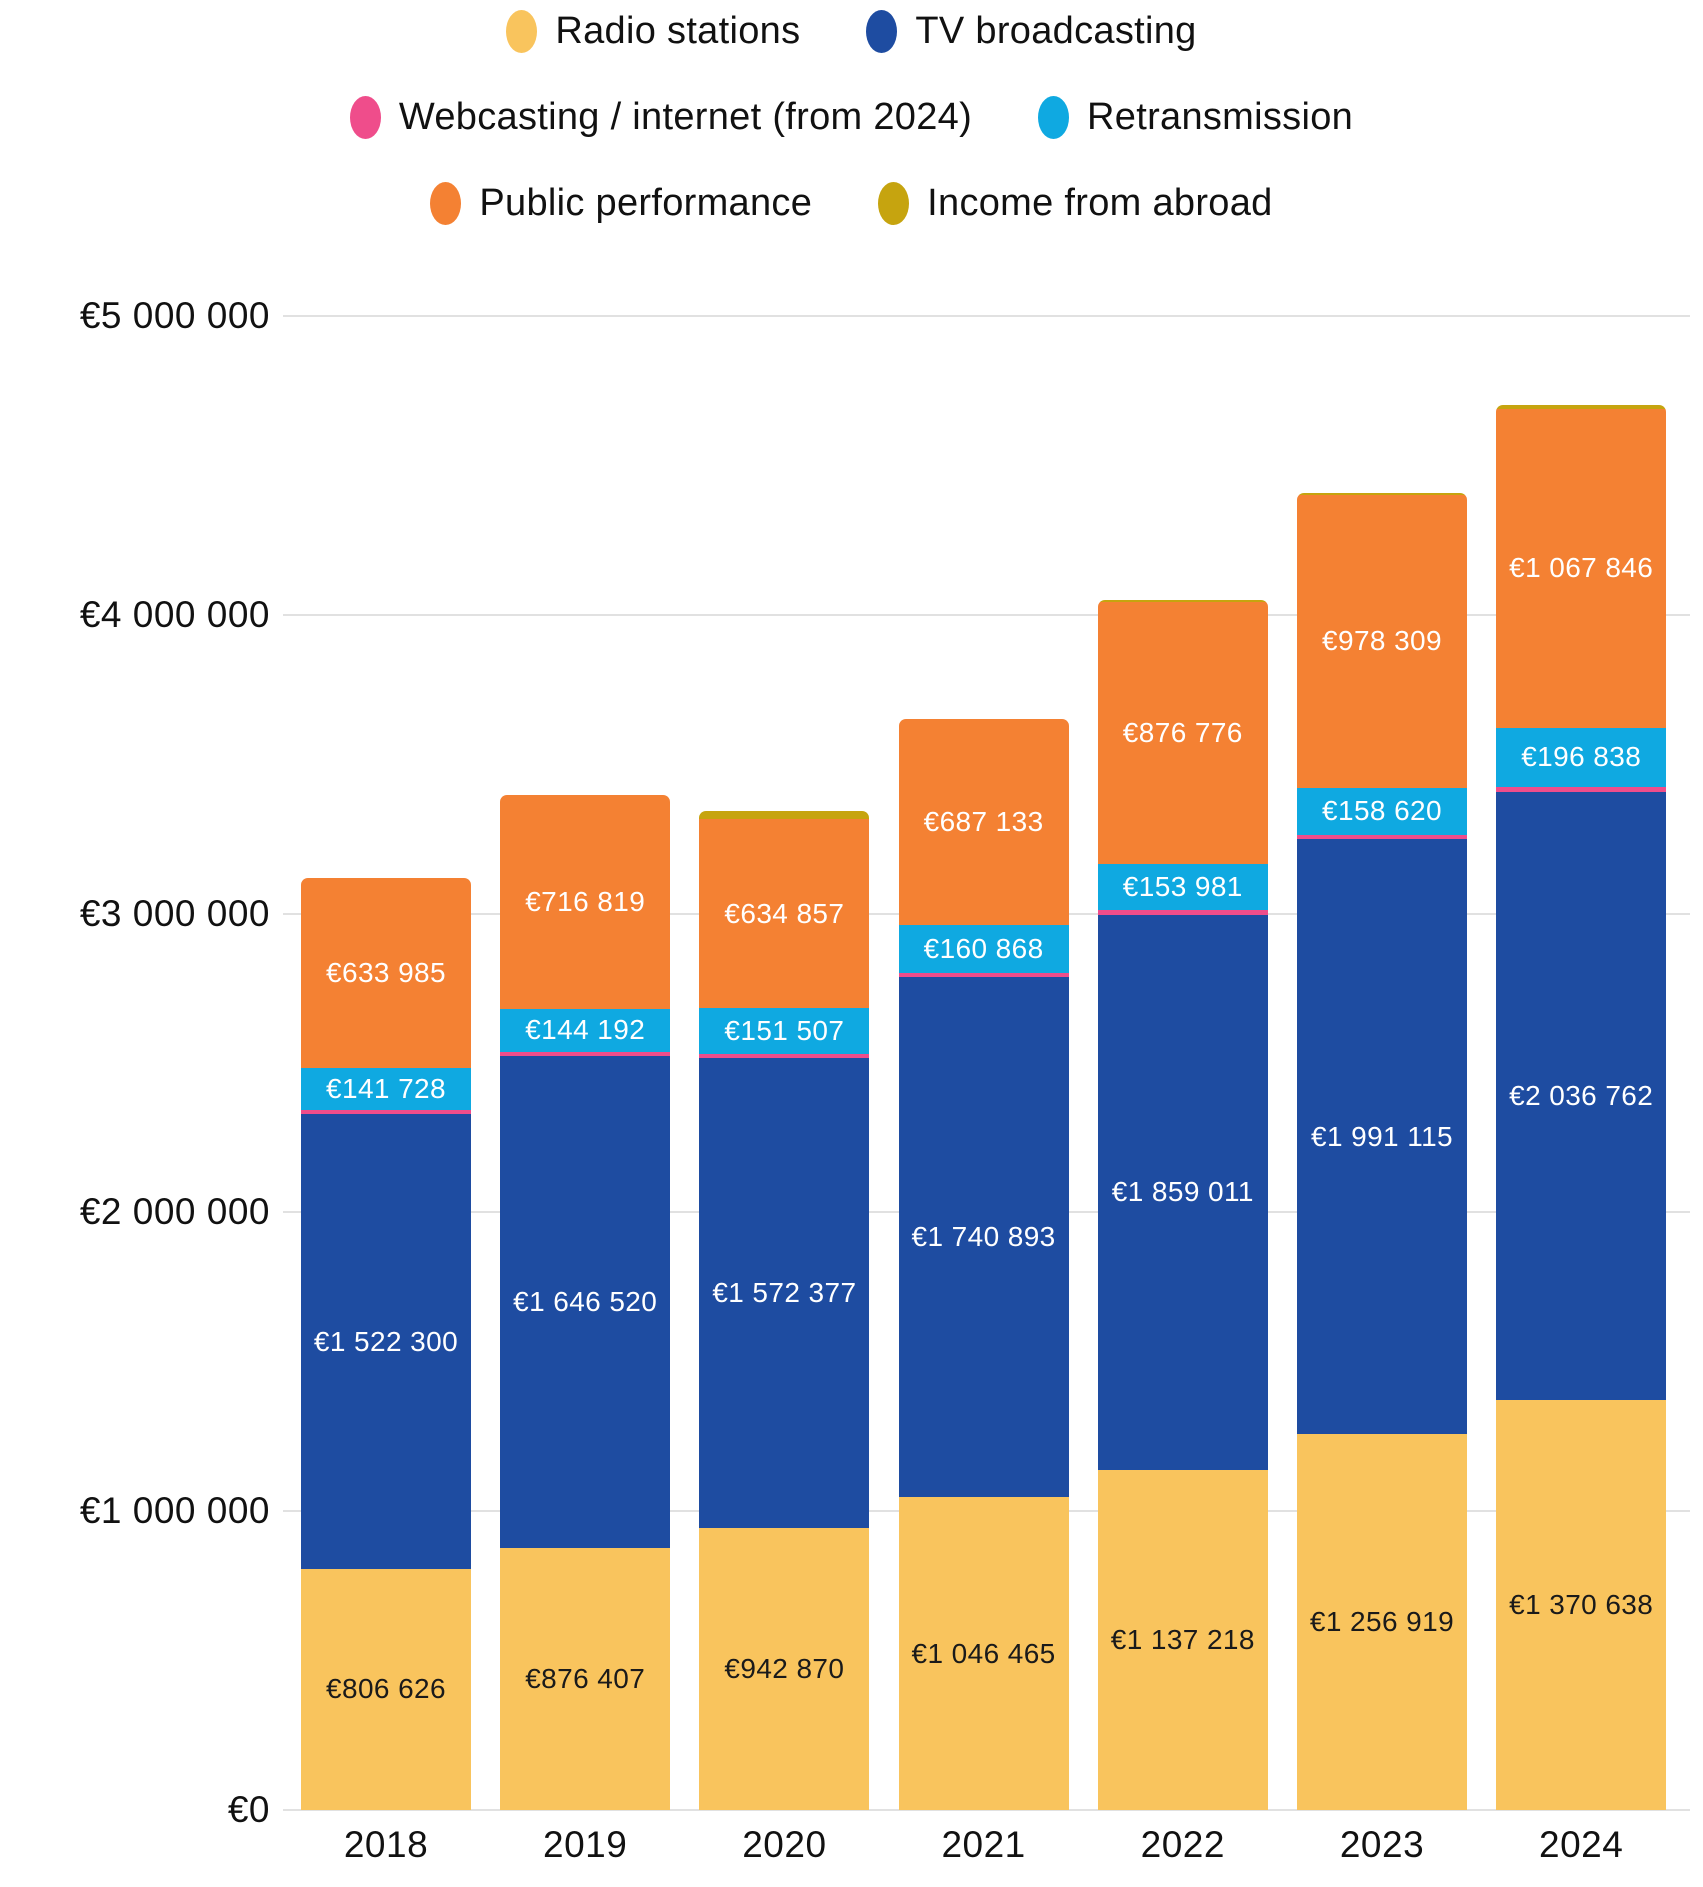 The width and height of the screenshot is (1703, 1887). What do you see at coordinates (386, 1844) in the screenshot?
I see `x-axis-label-2018: 2018` at bounding box center [386, 1844].